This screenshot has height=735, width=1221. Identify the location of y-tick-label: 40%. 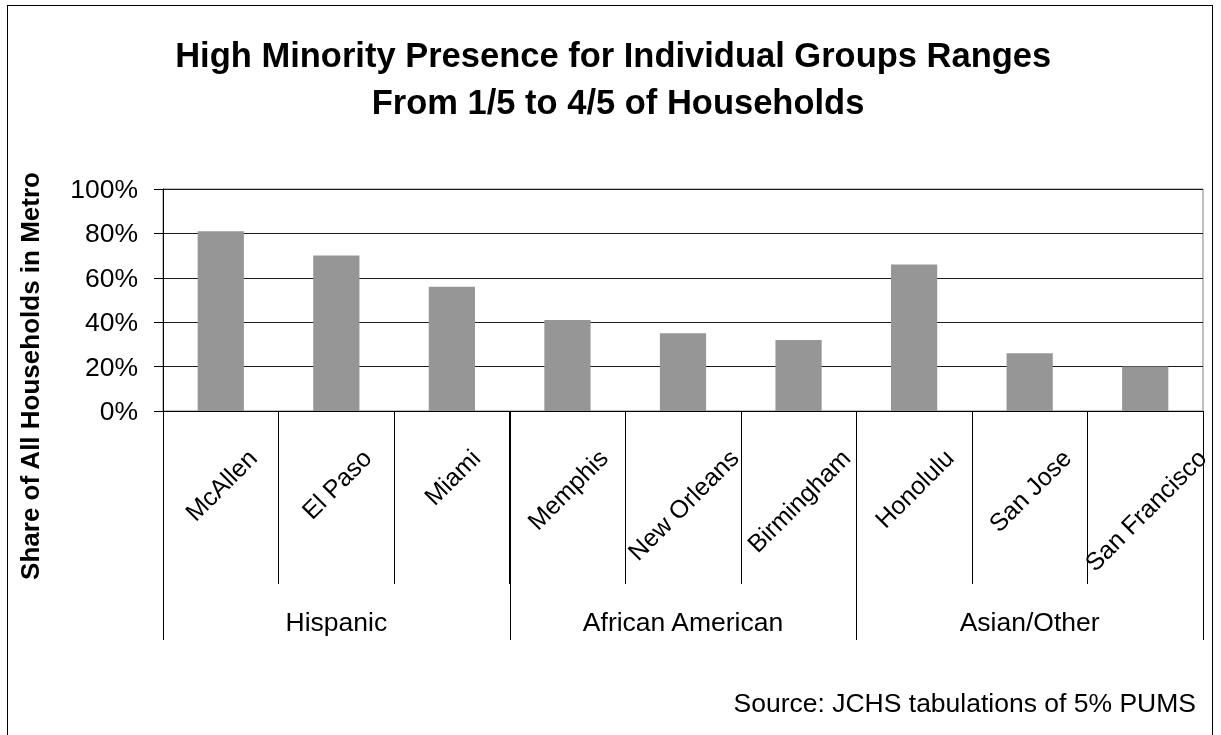
(111, 322).